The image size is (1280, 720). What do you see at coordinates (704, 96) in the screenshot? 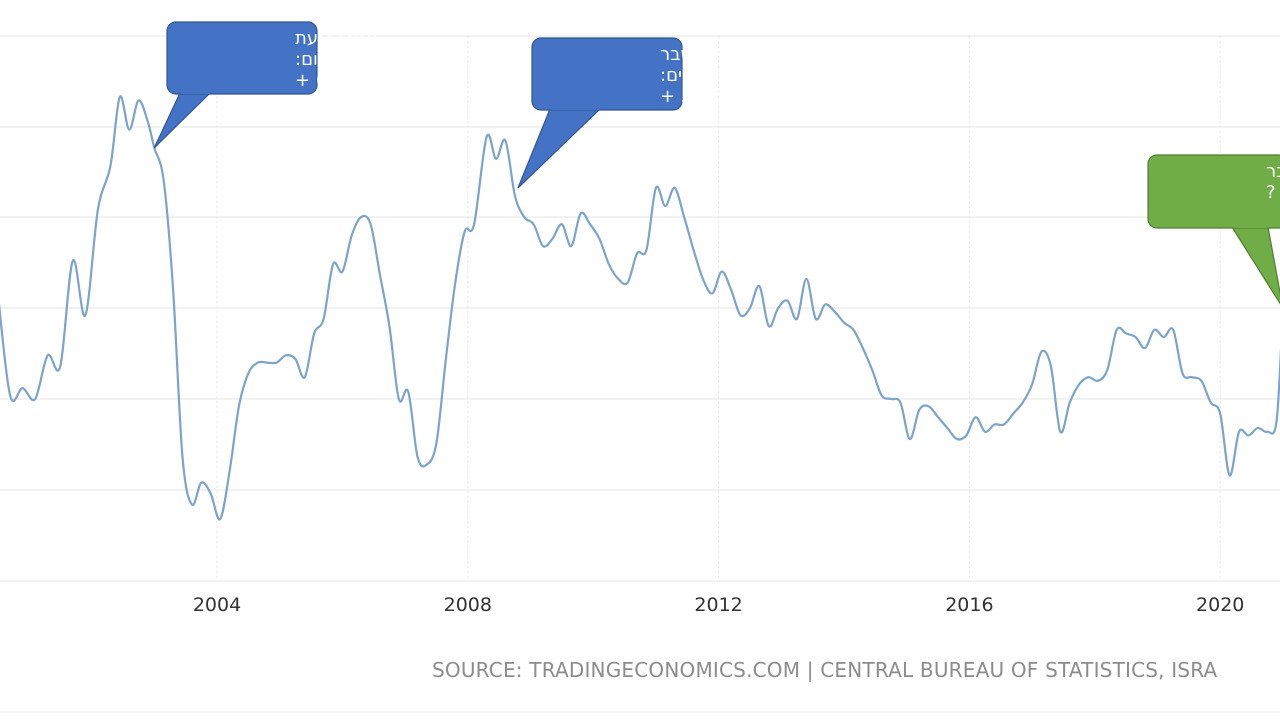
I see `callout-line: קצב 5% +` at bounding box center [704, 96].